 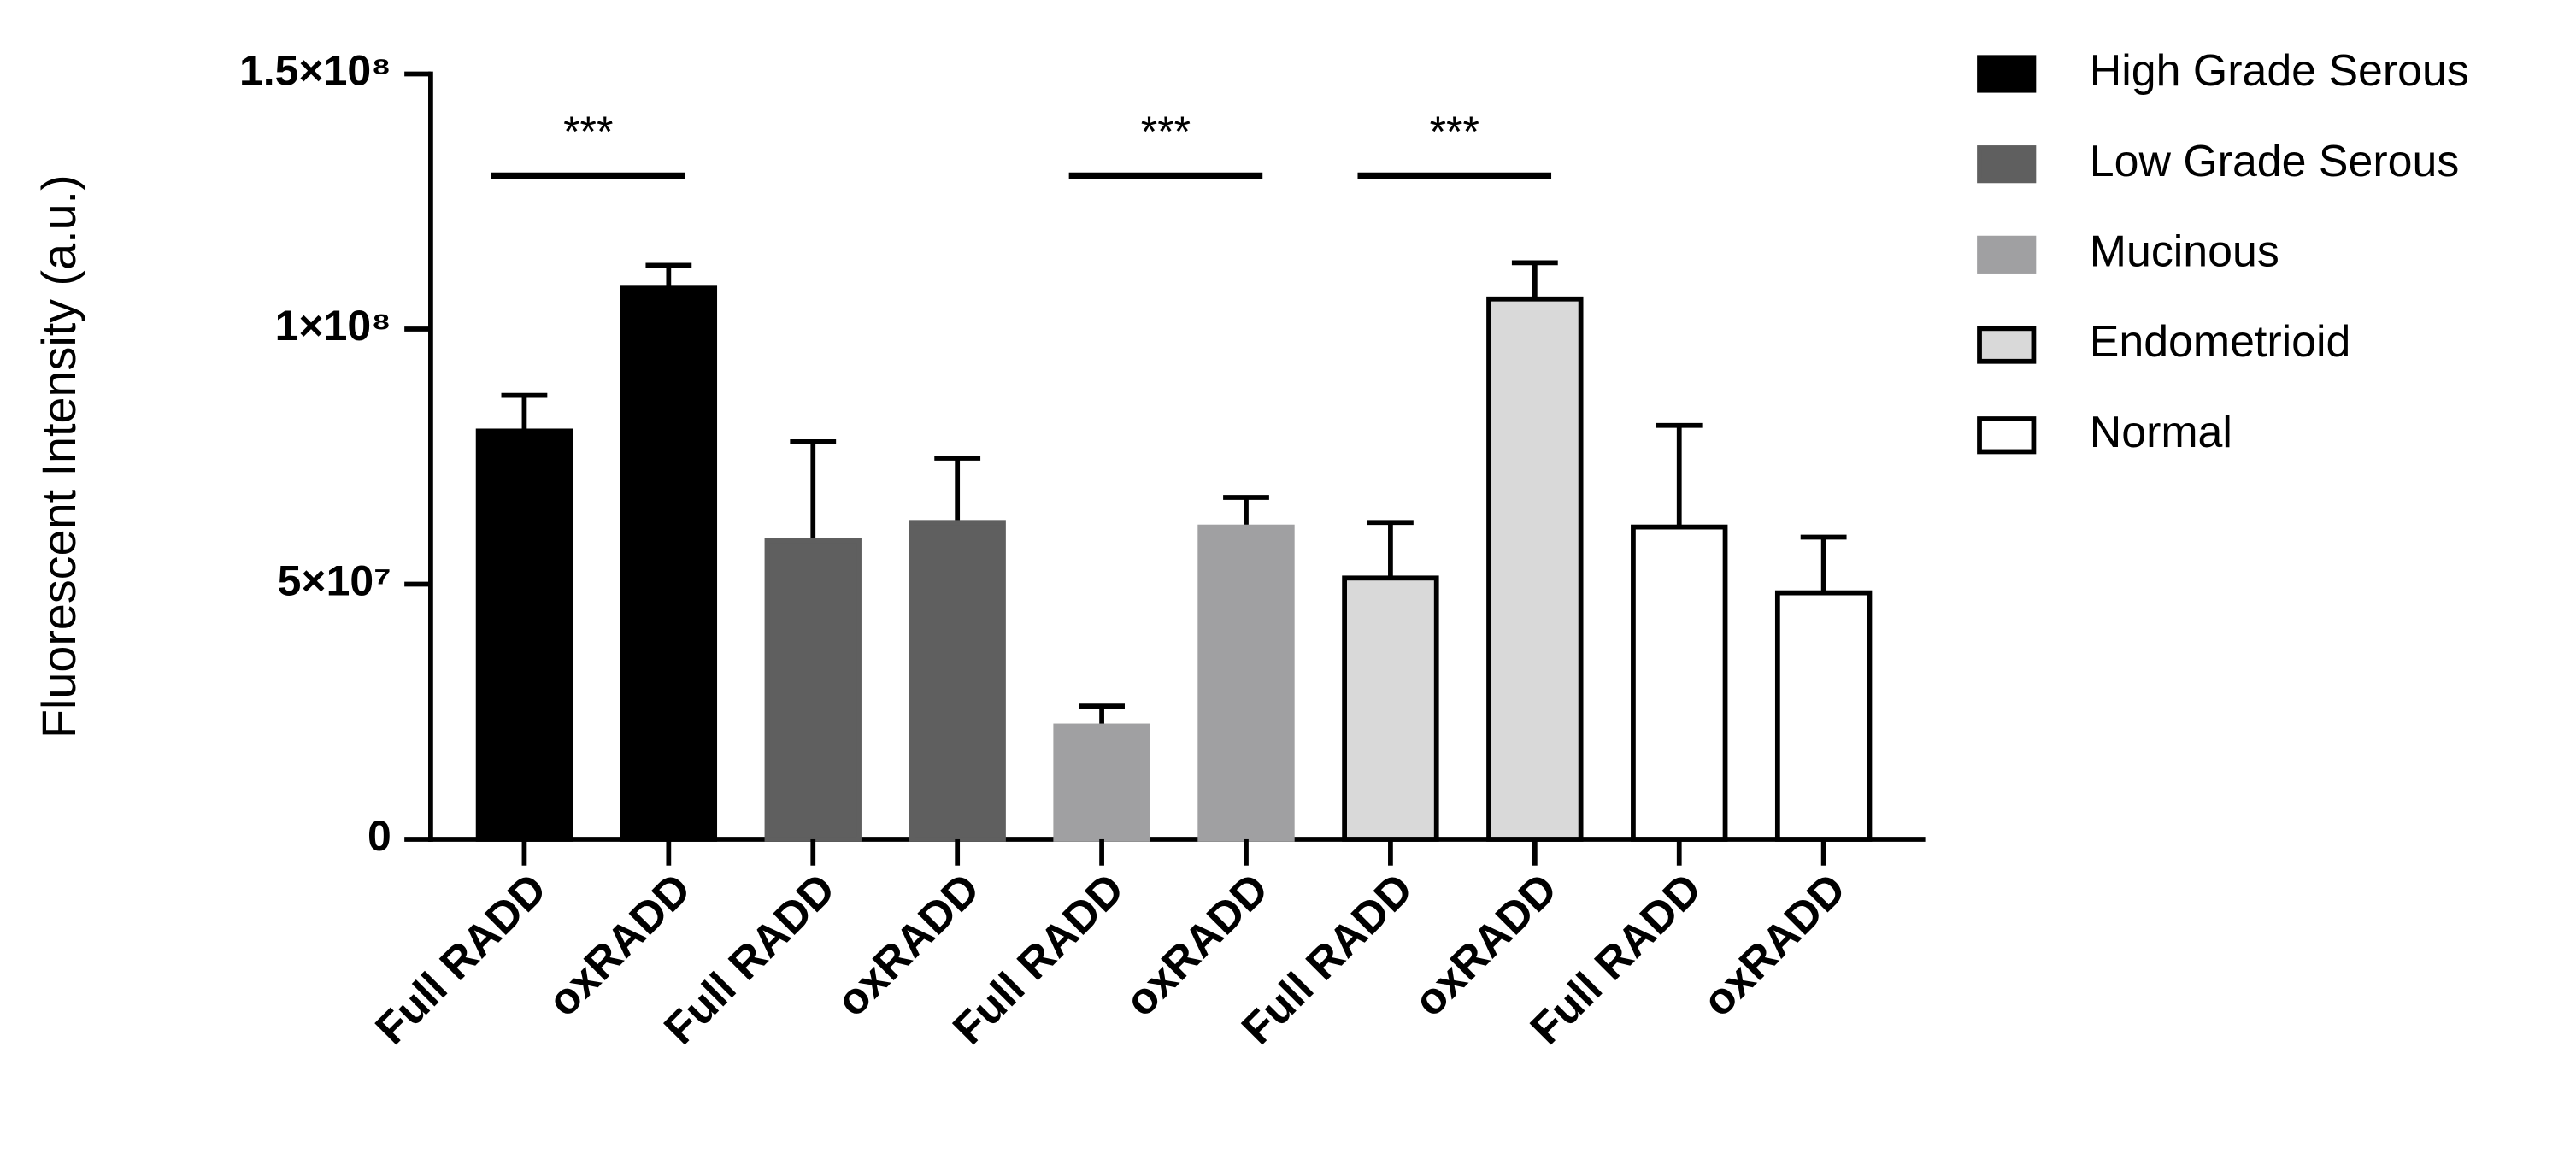 I want to click on x-tick-label: oxRADD, so click(x=1774, y=945).